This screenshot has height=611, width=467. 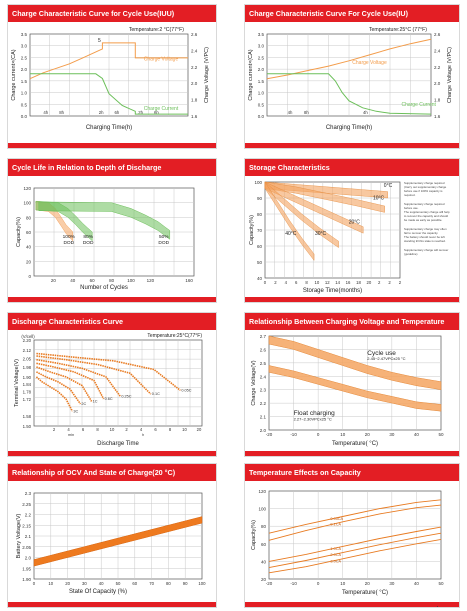 I want to click on y-tick-label: 80, so click(x=260, y=214).